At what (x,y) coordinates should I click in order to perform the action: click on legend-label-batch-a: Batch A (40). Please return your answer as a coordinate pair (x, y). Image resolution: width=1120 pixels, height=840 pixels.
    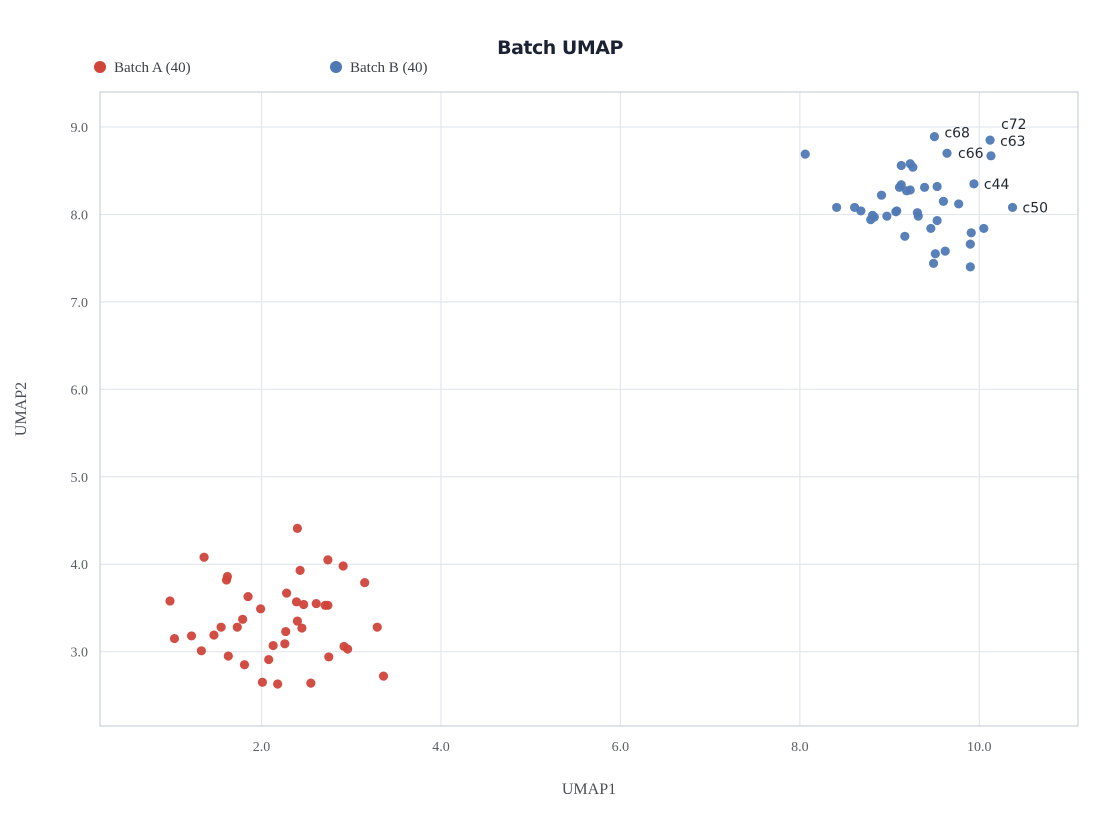
    Looking at the image, I should click on (152, 68).